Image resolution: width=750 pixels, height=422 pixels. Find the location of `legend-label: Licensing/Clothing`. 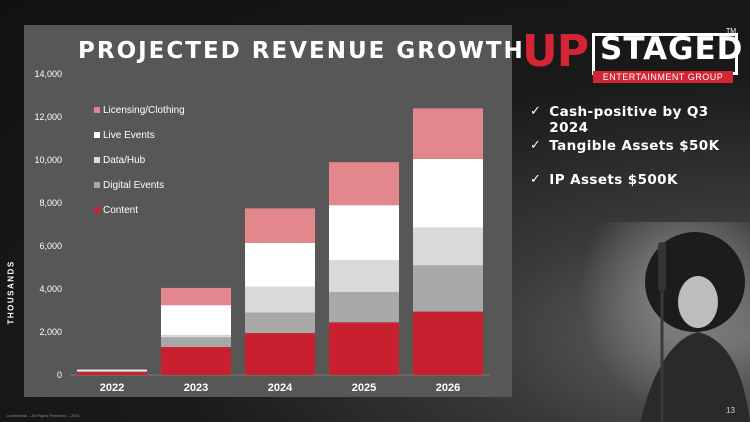

legend-label: Licensing/Clothing is located at coordinates (144, 110).